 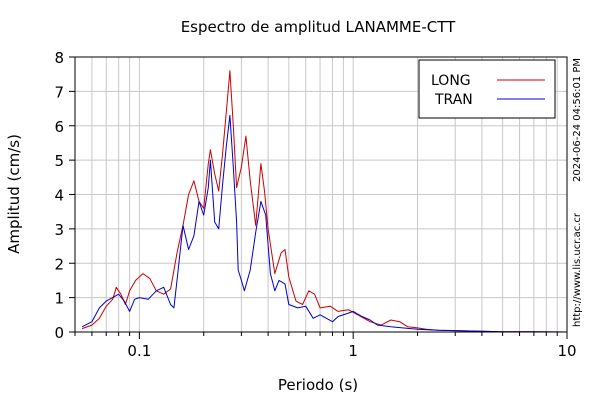 I want to click on y-tick-label: 3, so click(x=59, y=230).